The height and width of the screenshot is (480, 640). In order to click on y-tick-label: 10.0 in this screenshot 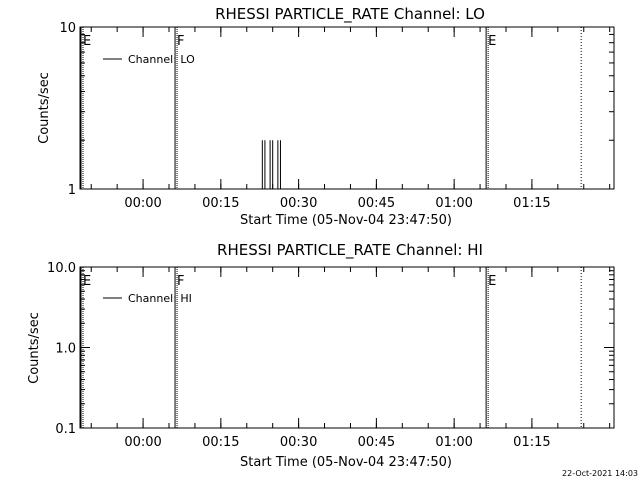, I will do `click(61, 268)`.